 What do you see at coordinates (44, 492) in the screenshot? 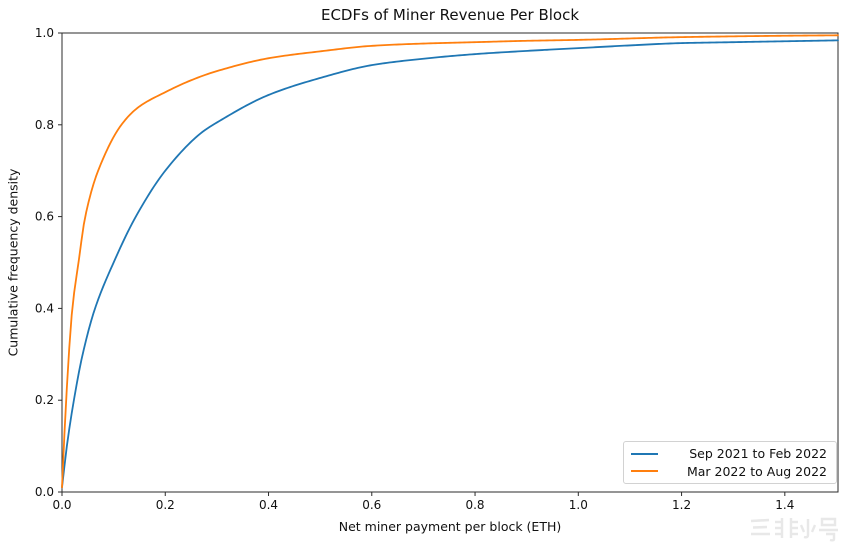
I see `y-tick-label: 0.0` at bounding box center [44, 492].